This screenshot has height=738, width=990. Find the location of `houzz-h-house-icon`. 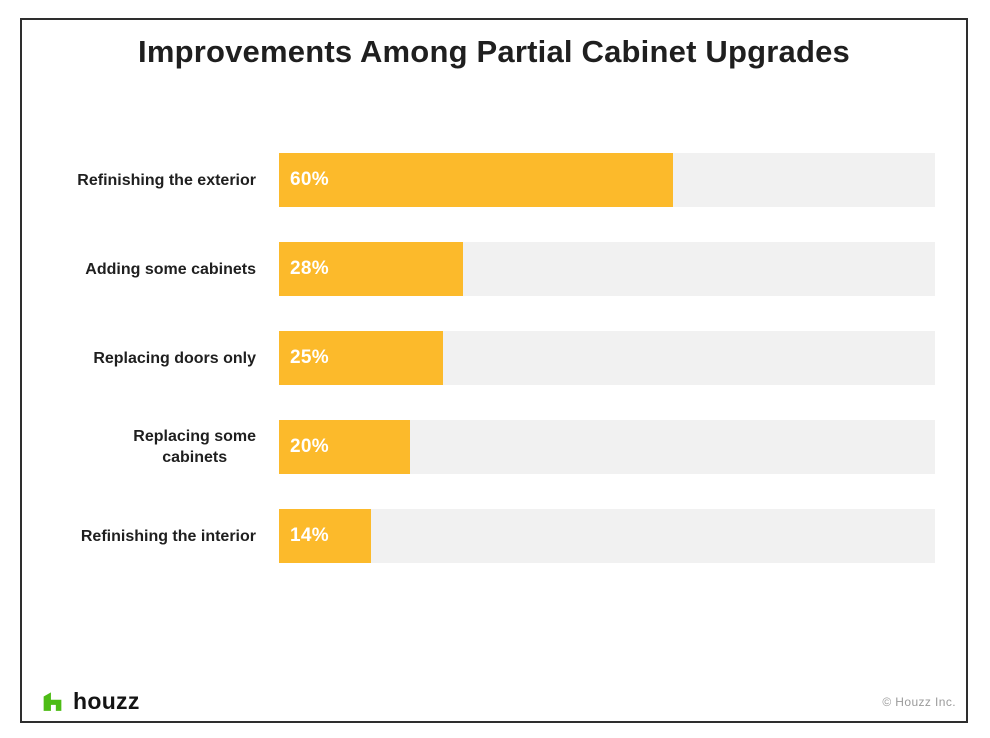

houzz-h-house-icon is located at coordinates (52, 701).